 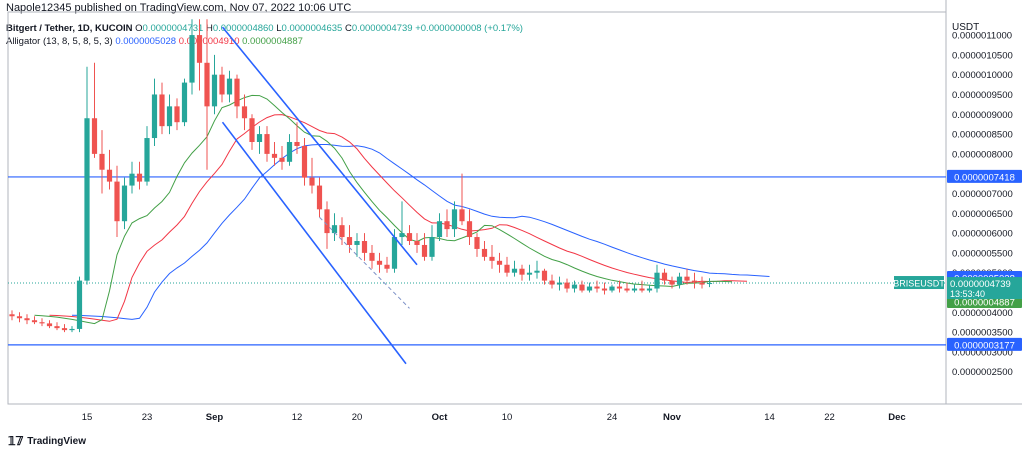 What do you see at coordinates (984, 345) in the screenshot?
I see `price-tag: 0.0000003177` at bounding box center [984, 345].